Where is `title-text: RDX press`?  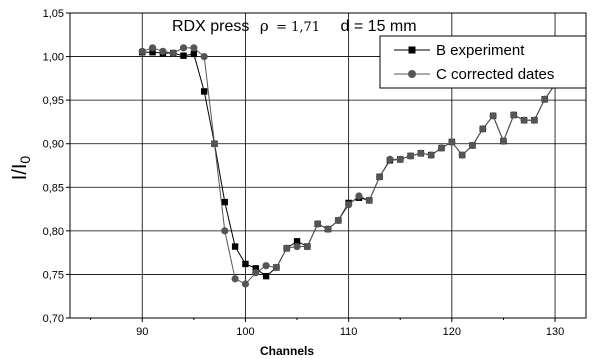 title-text: RDX press is located at coordinates (210, 26).